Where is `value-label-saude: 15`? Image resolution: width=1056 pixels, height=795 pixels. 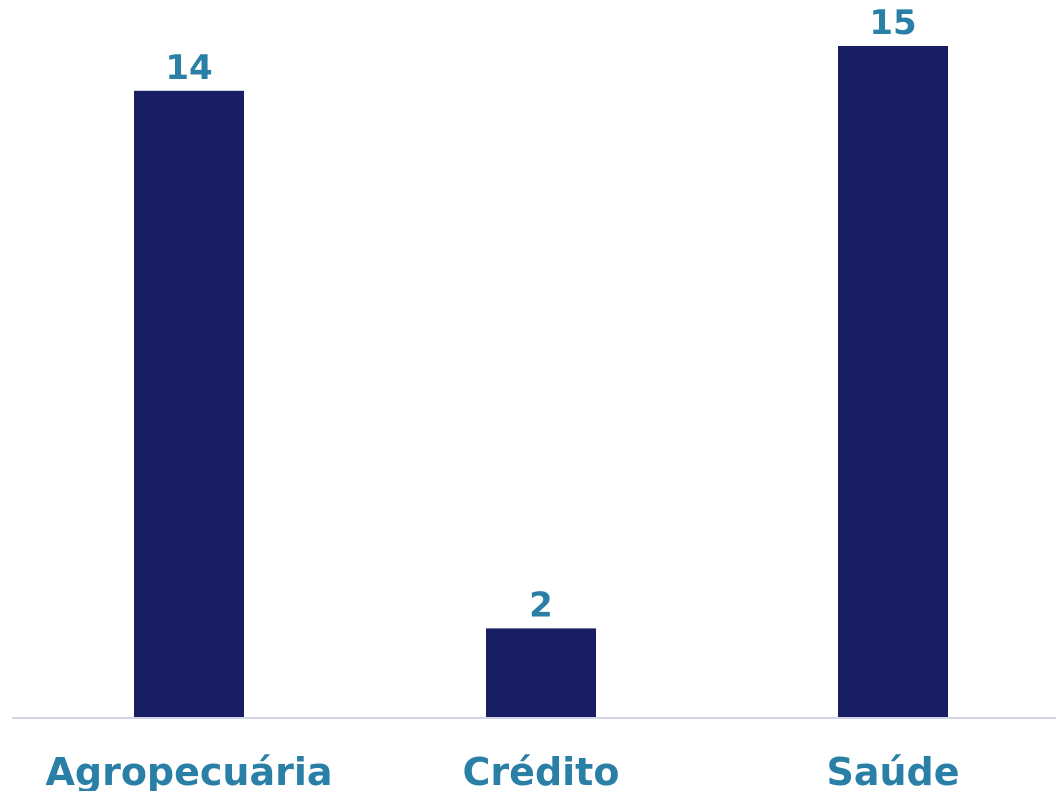
value-label-saude: 15 is located at coordinates (892, 23).